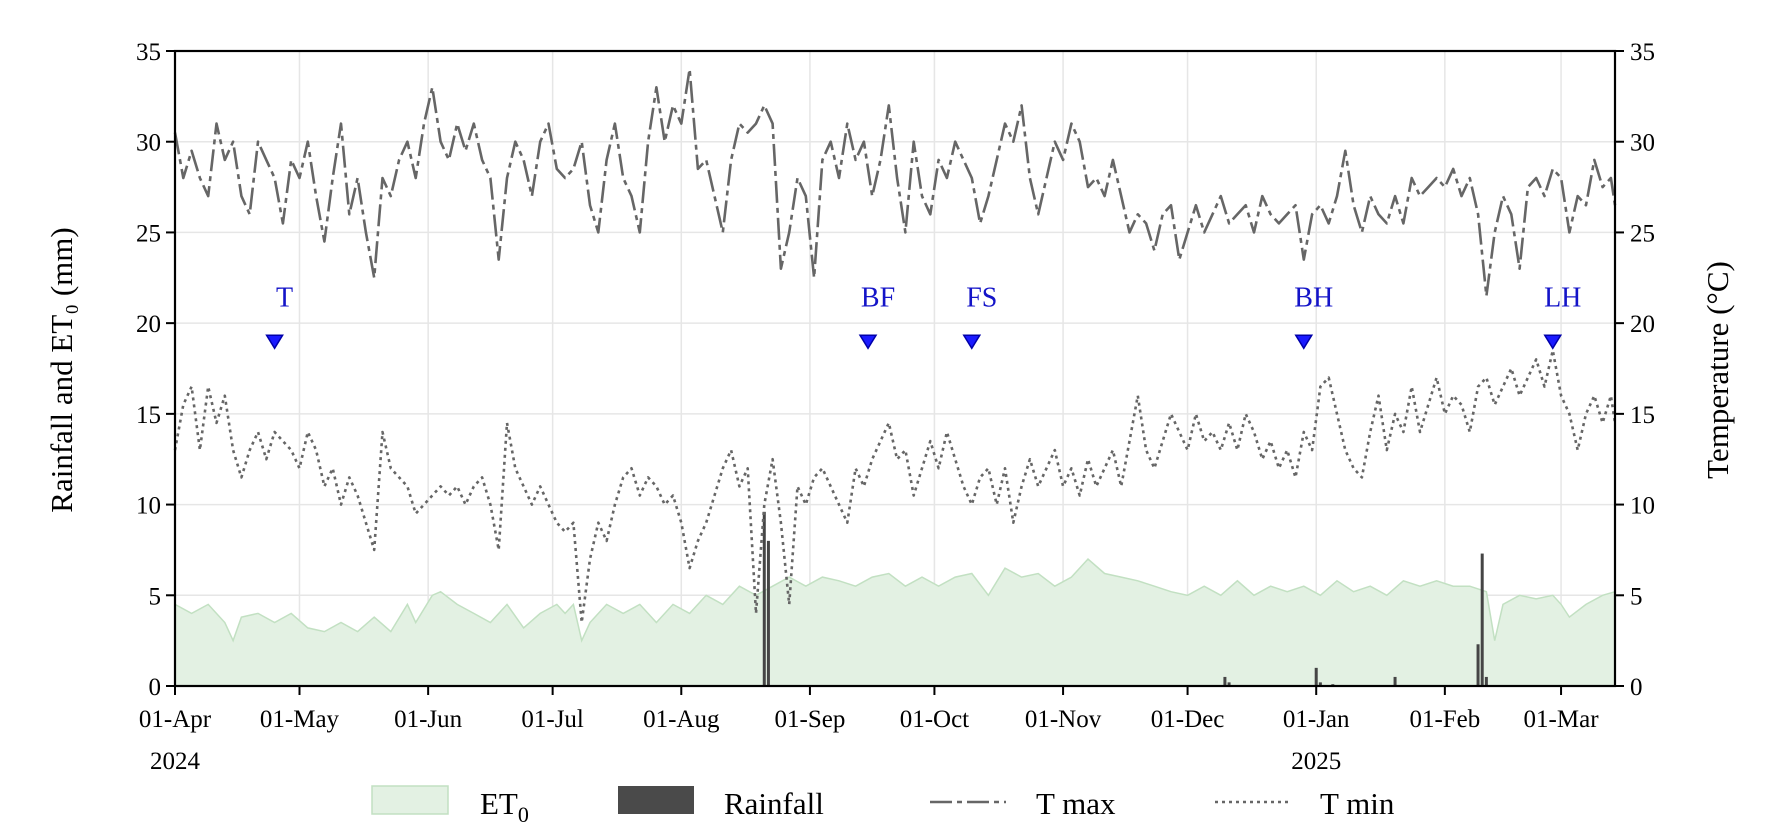  What do you see at coordinates (721, 803) in the screenshot?
I see `legend-item: Rainfall` at bounding box center [721, 803].